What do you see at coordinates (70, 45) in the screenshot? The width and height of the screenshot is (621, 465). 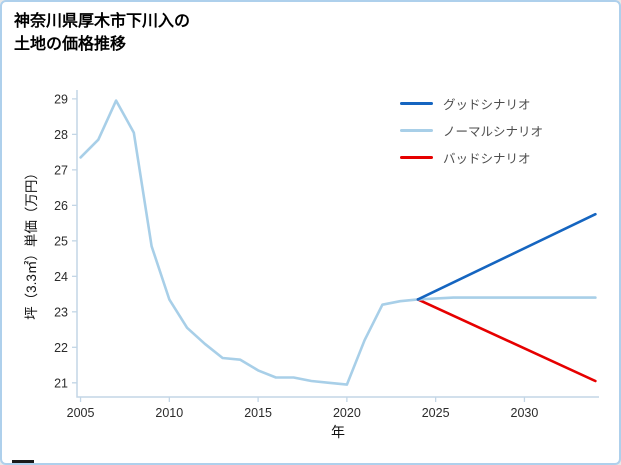 I see `chart-title-line-2: 土地の価格推移` at bounding box center [70, 45].